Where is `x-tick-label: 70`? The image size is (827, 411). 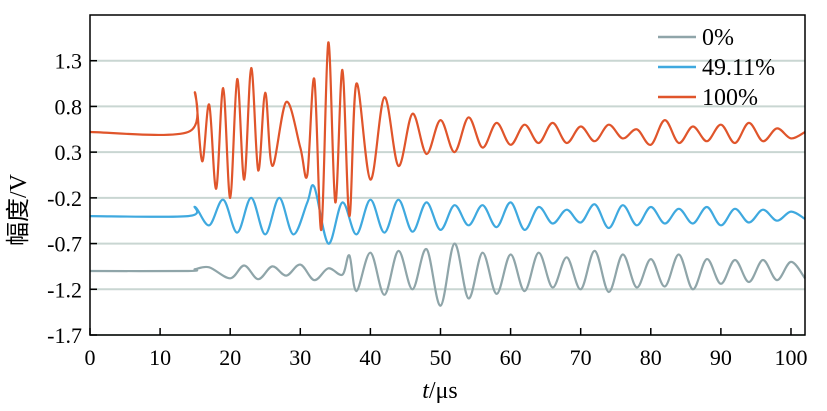
x-tick-label: 70 is located at coordinates (581, 357).